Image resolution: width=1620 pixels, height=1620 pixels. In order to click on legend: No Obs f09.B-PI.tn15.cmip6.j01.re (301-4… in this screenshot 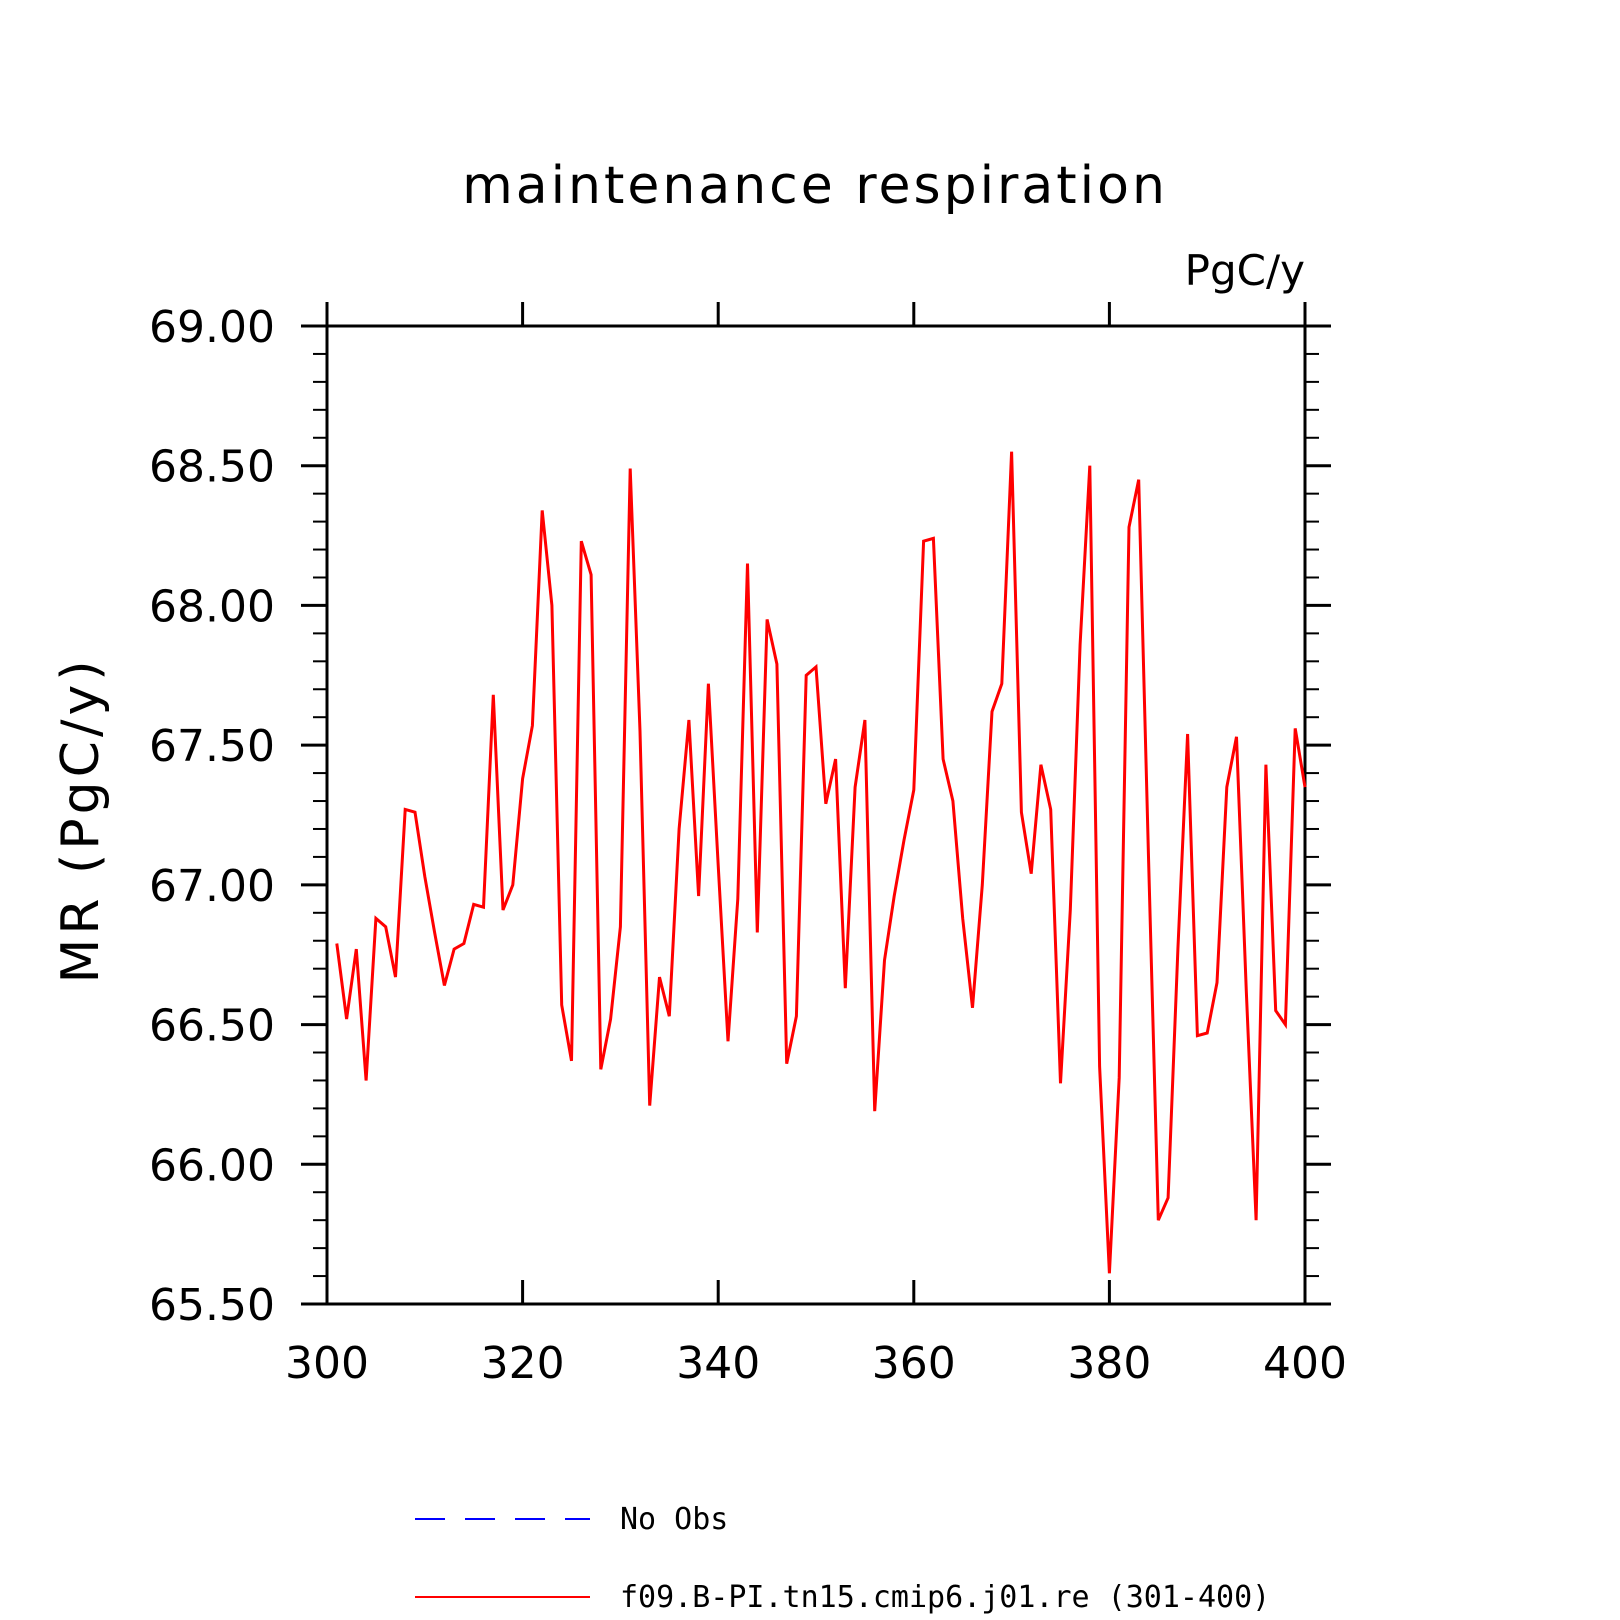, I will do `click(842, 1558)`.